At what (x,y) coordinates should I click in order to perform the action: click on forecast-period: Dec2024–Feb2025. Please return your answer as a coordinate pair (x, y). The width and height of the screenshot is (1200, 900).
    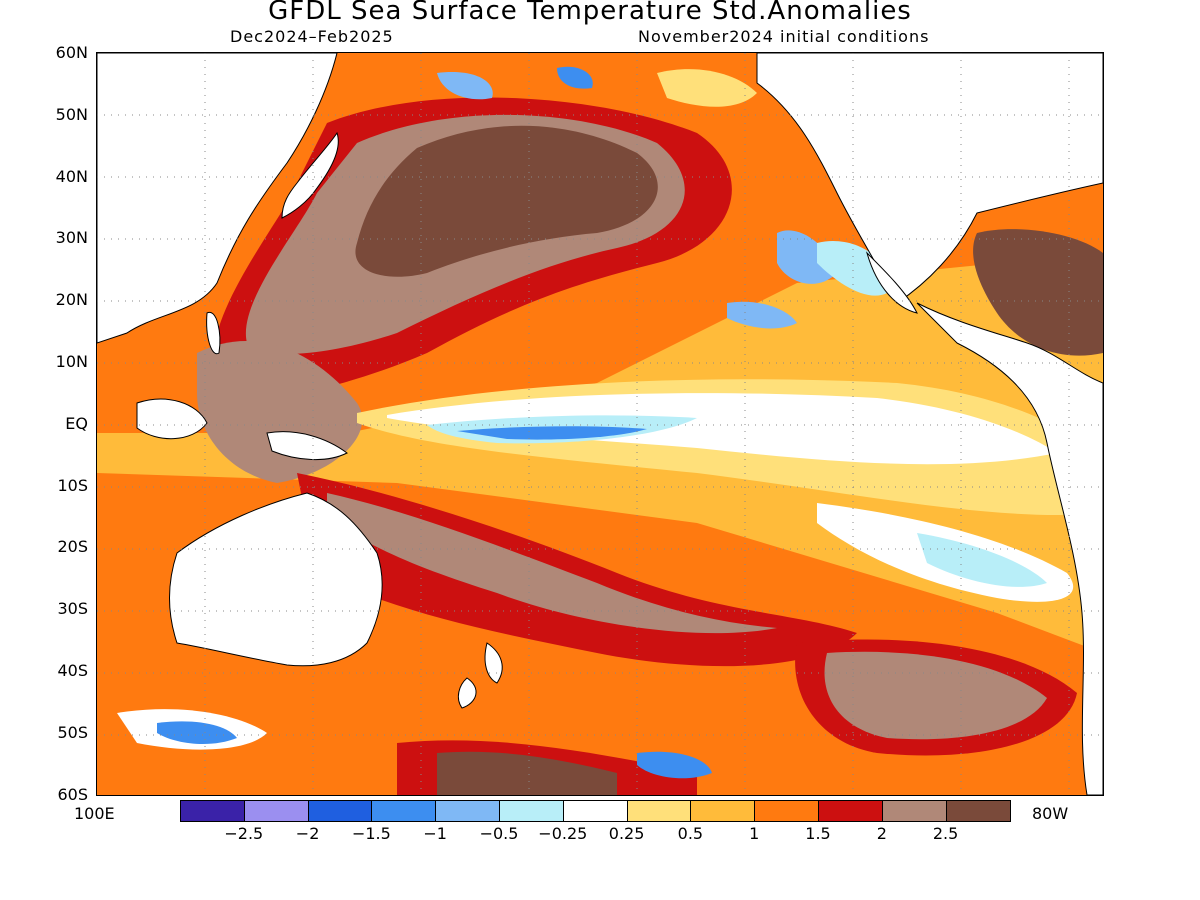
    Looking at the image, I should click on (312, 36).